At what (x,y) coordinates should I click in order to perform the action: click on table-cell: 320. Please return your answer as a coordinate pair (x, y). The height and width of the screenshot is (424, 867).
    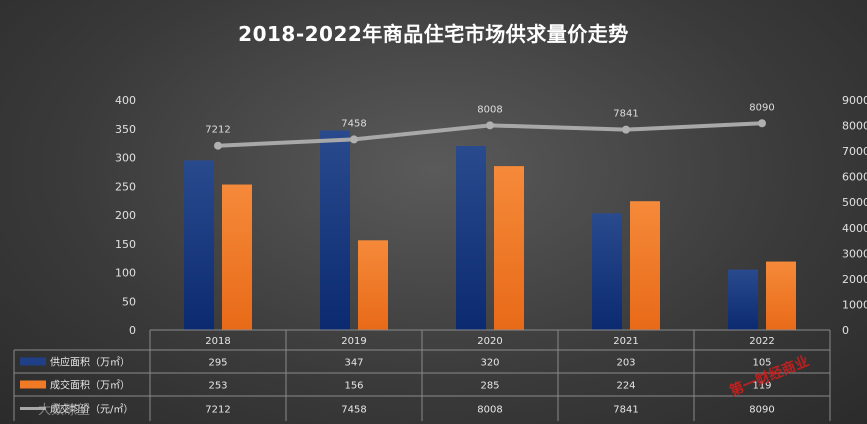
    Looking at the image, I should click on (489, 363).